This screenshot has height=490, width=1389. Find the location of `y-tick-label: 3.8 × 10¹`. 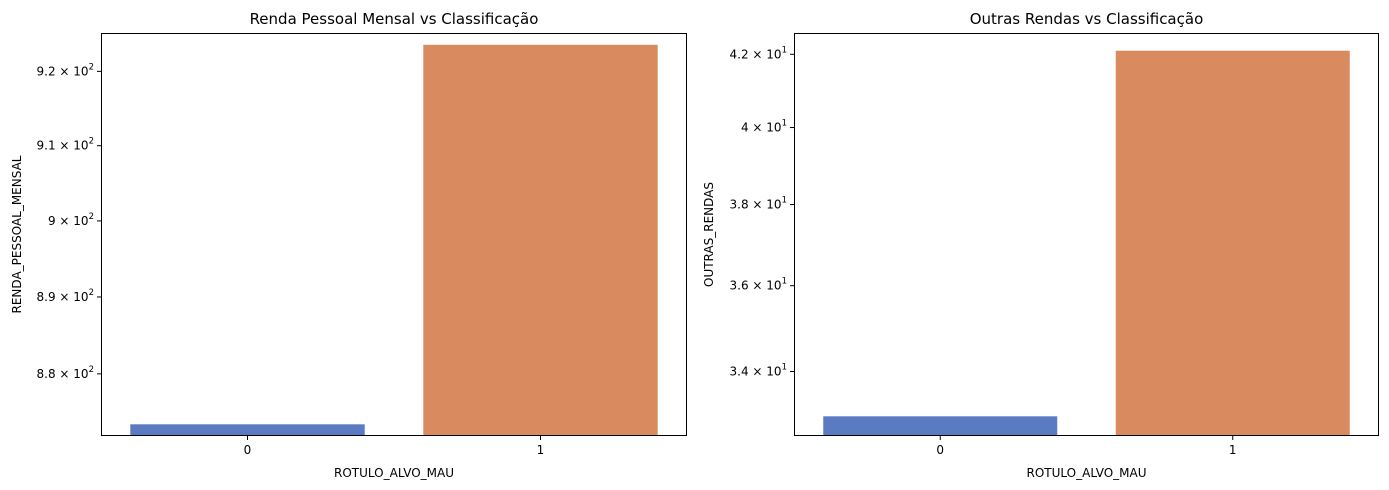

y-tick-label: 3.8 × 10¹ is located at coordinates (758, 204).